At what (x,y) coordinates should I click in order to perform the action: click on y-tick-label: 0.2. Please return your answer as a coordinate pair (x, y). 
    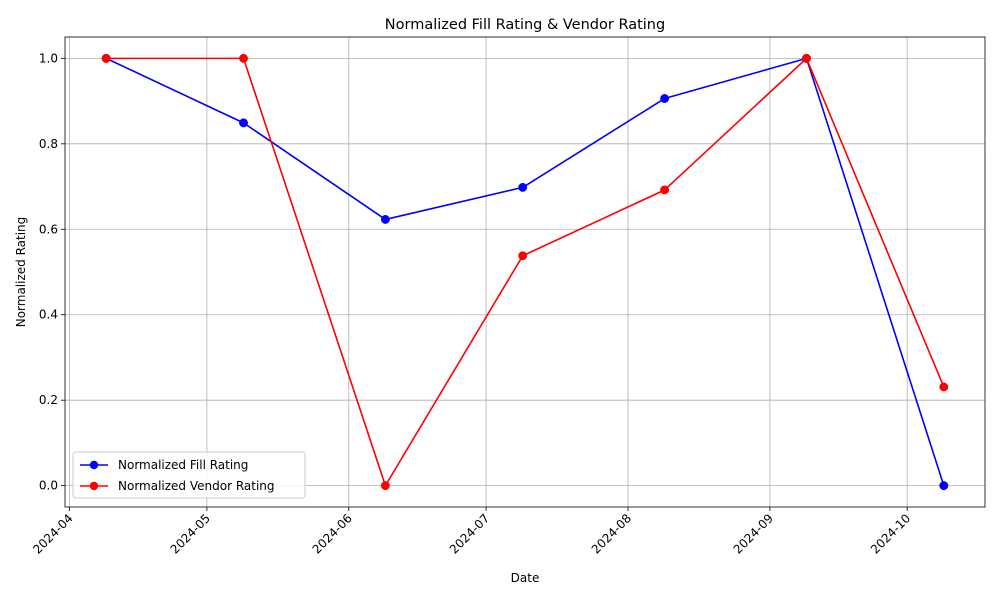
    Looking at the image, I should click on (48, 400).